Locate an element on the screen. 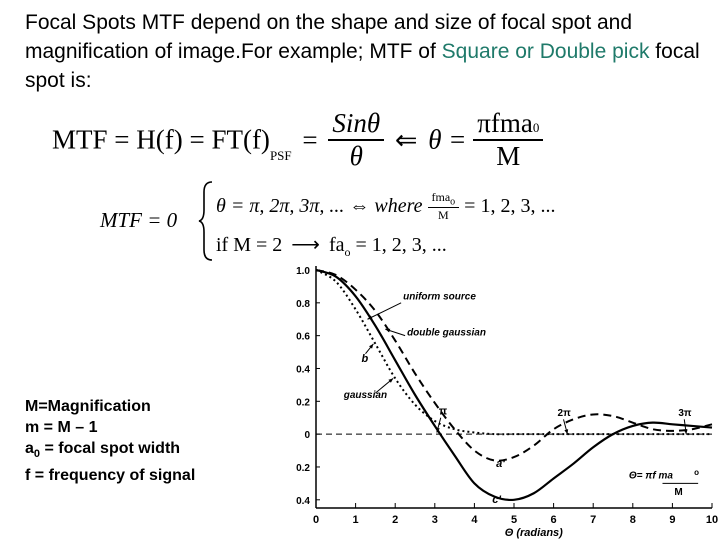 Image resolution: width=720 pixels, height=540 pixels. annotation-gaussian-arrow-head is located at coordinates (391, 380).